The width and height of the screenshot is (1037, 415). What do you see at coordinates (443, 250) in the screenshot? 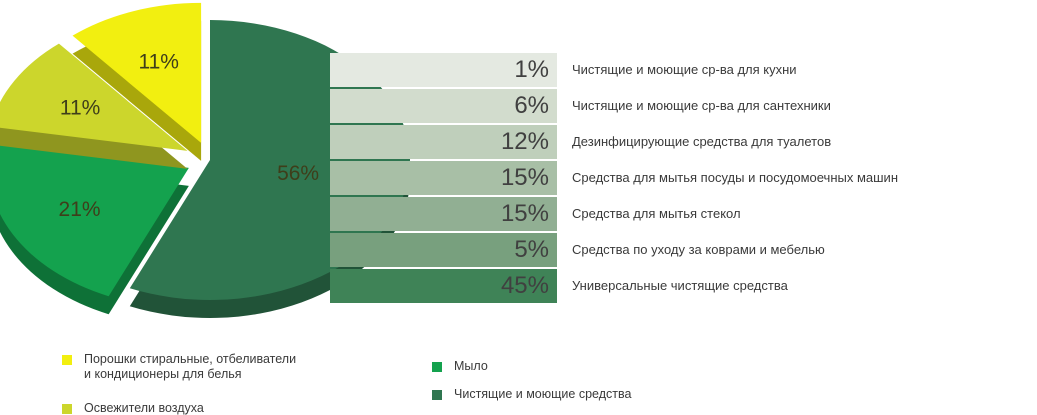
I see `breakdown-bar: 5%` at bounding box center [443, 250].